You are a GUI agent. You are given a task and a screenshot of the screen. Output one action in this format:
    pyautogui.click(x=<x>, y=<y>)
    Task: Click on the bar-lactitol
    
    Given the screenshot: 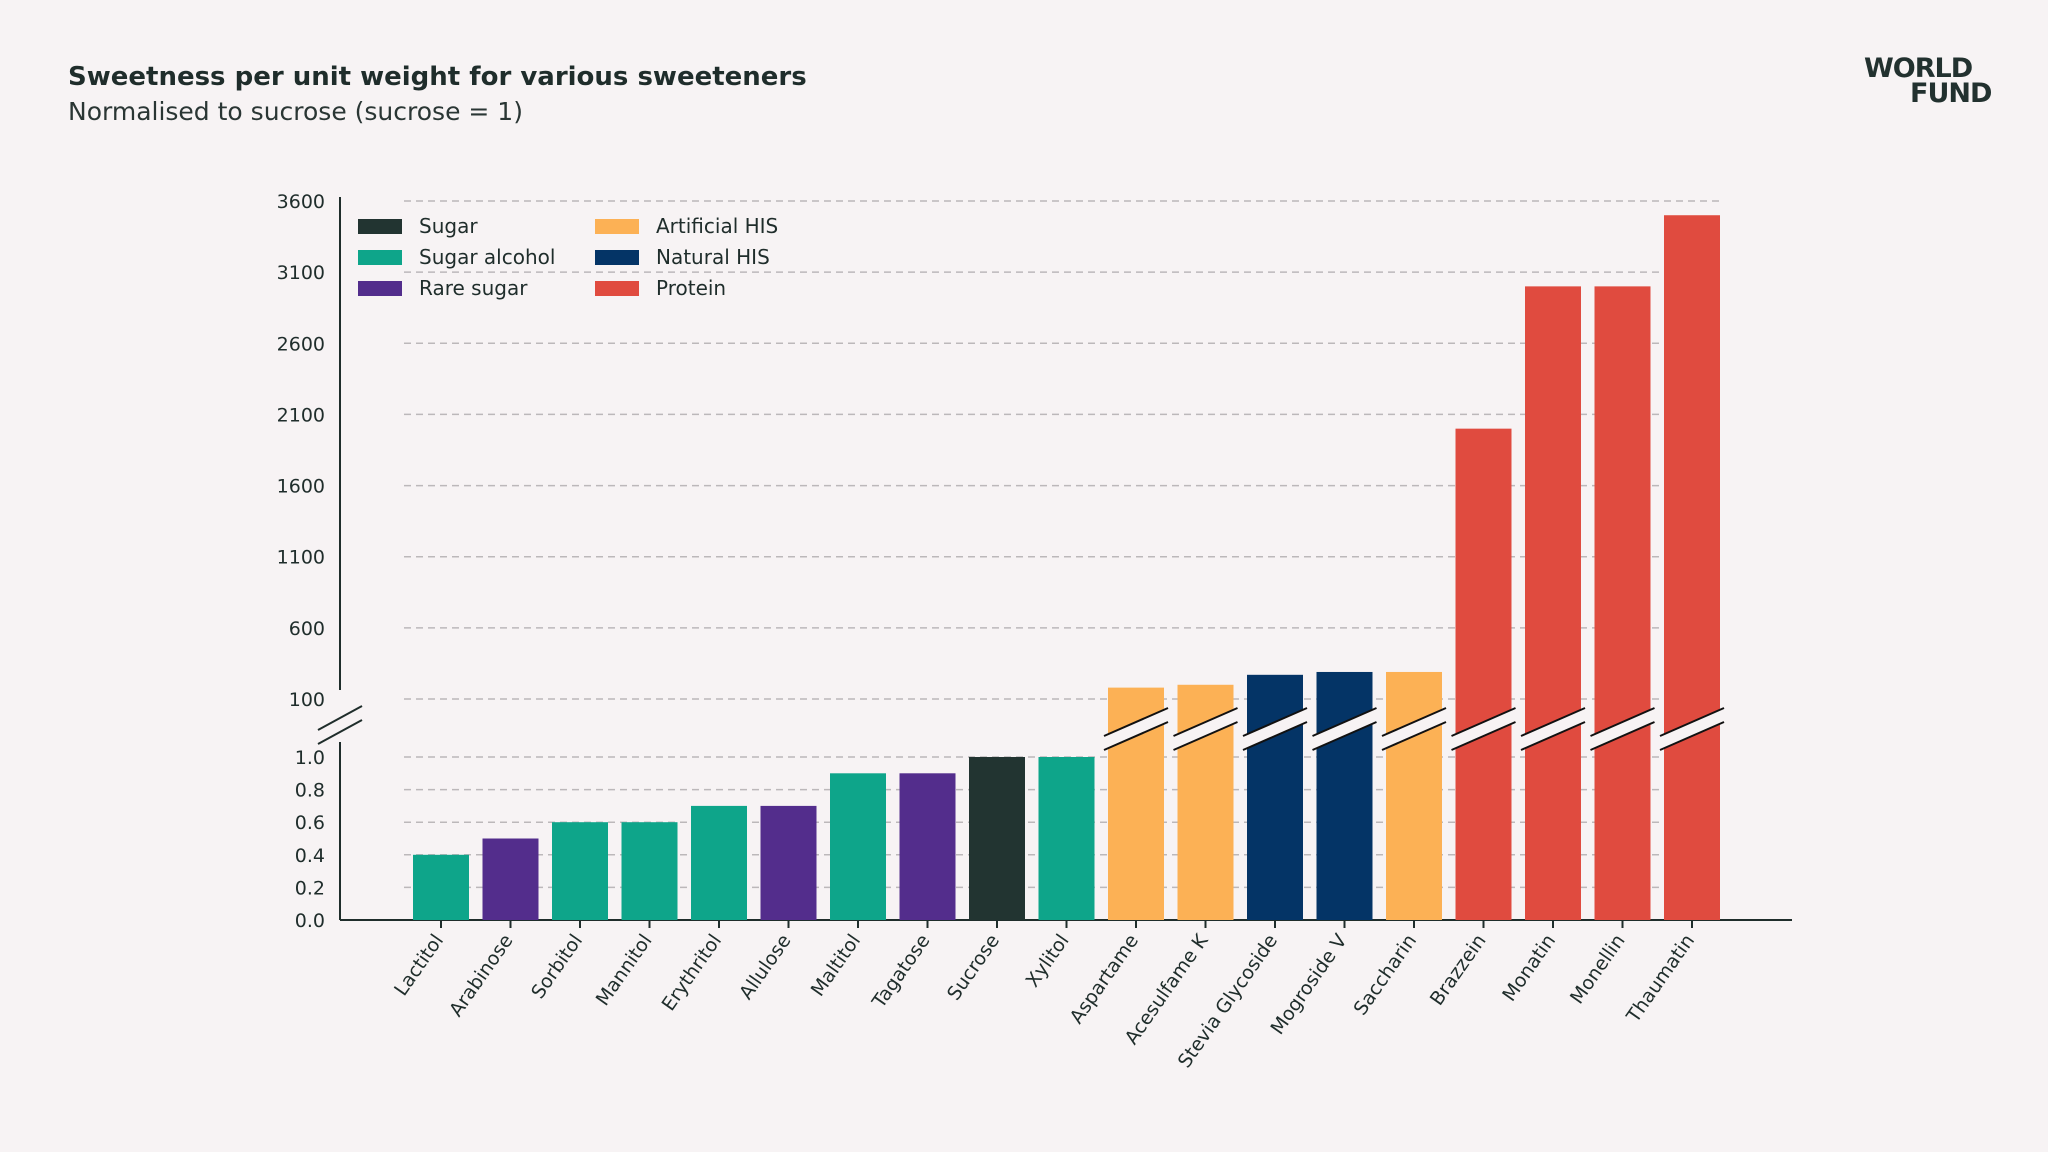 What is the action you would take?
    pyautogui.click(x=441, y=887)
    